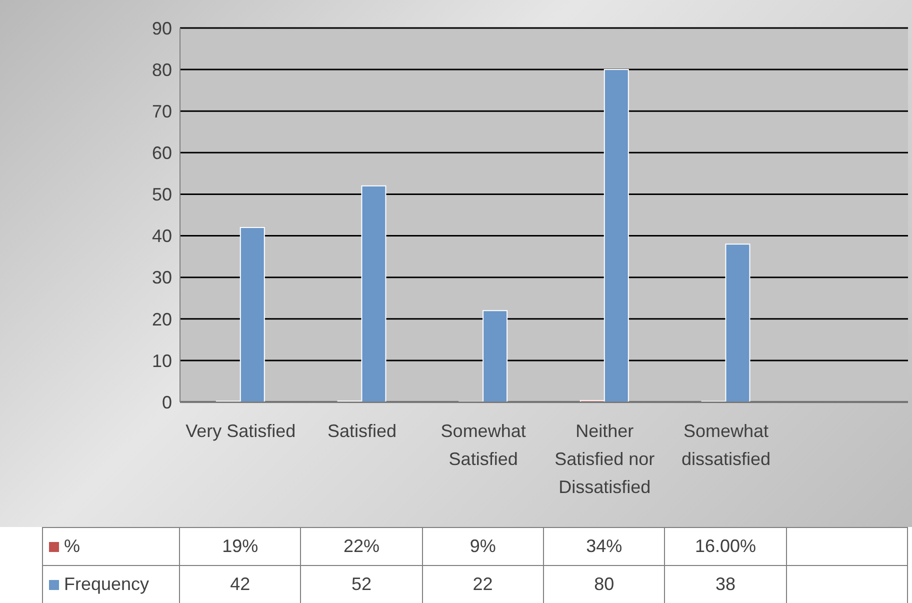 The image size is (912, 603). I want to click on y-tick-label: 10, so click(162, 360).